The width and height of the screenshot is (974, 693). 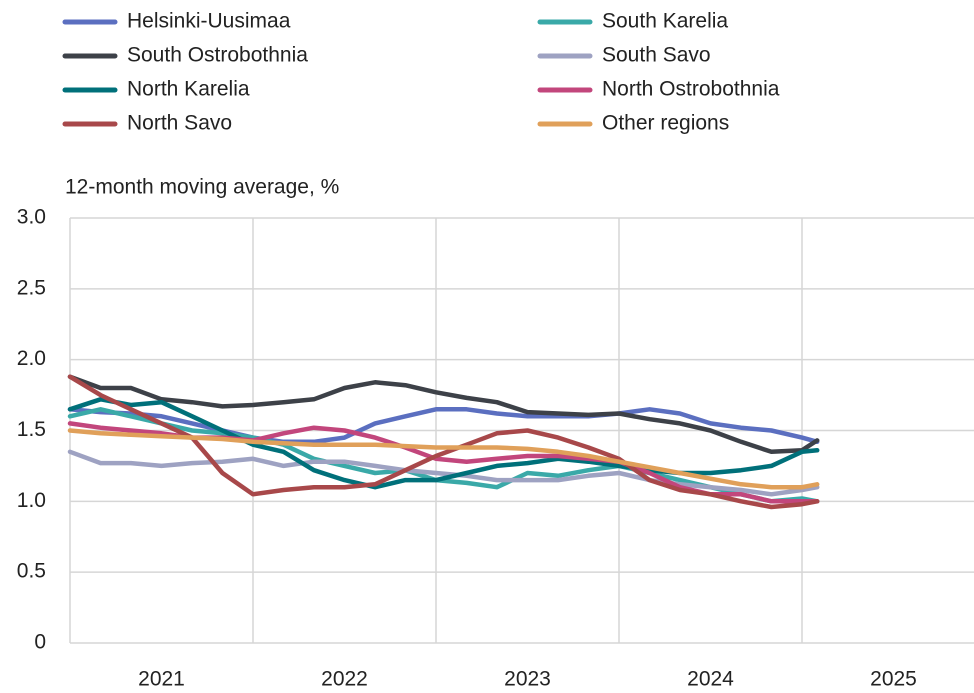 What do you see at coordinates (31, 287) in the screenshot?
I see `y-tick-label: 2.5` at bounding box center [31, 287].